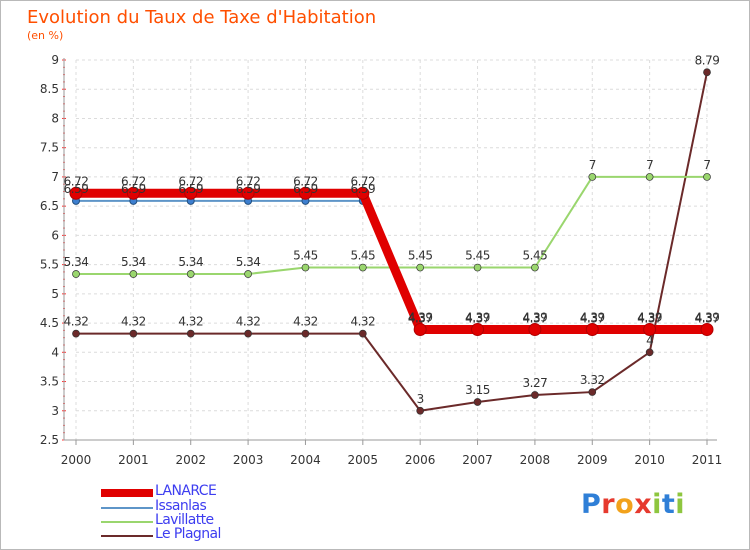  Describe the element at coordinates (127, 508) in the screenshot. I see `legend-swatch-issanlas` at that location.